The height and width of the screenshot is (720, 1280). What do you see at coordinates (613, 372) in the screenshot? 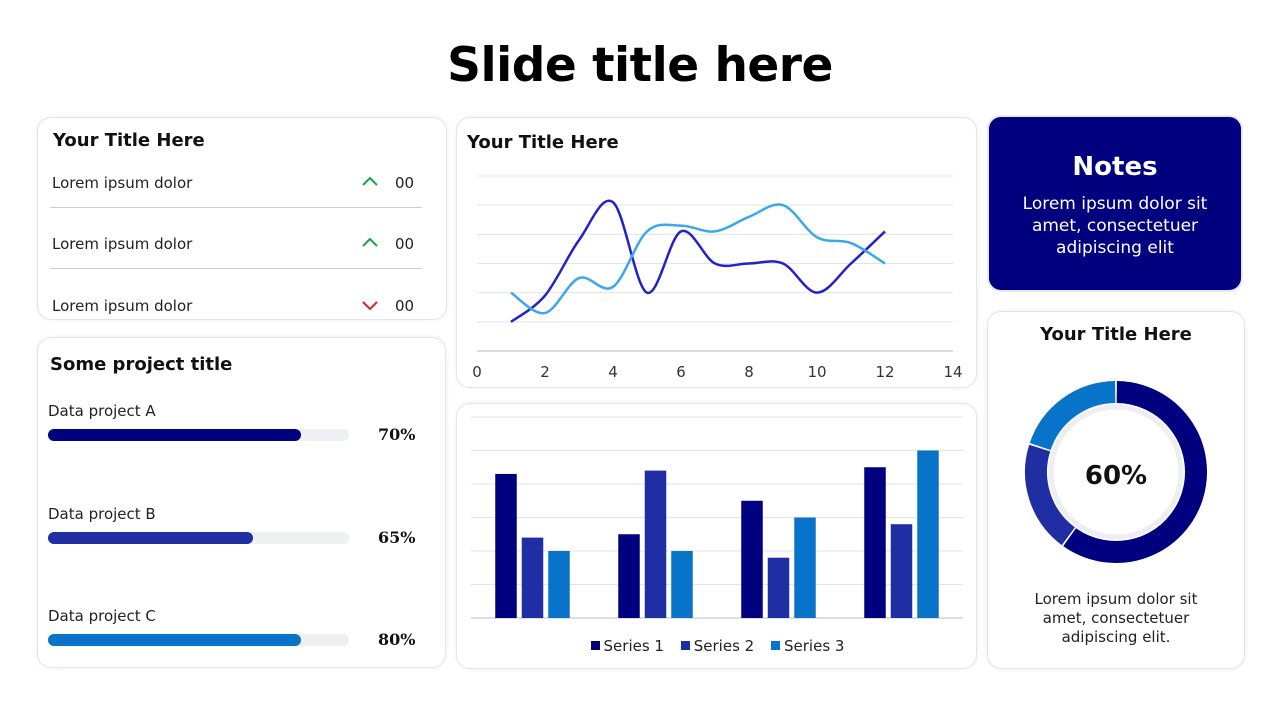
I see `x-tick-label: 4` at bounding box center [613, 372].